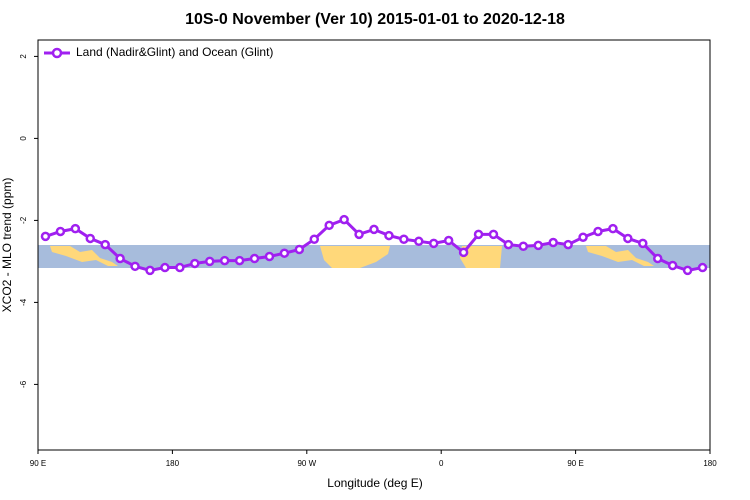 The image size is (750, 500). I want to click on x-tick-label: 0, so click(441, 463).